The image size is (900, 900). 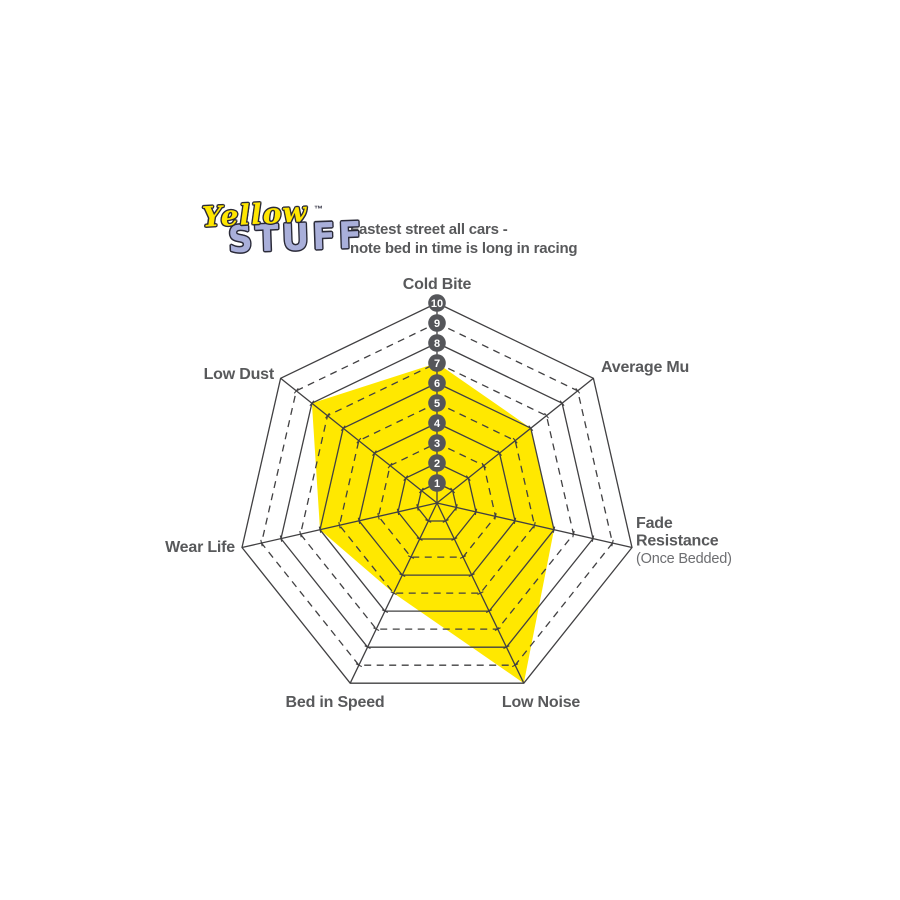 I want to click on axis-label-low-dust: Low Dust, so click(x=239, y=374).